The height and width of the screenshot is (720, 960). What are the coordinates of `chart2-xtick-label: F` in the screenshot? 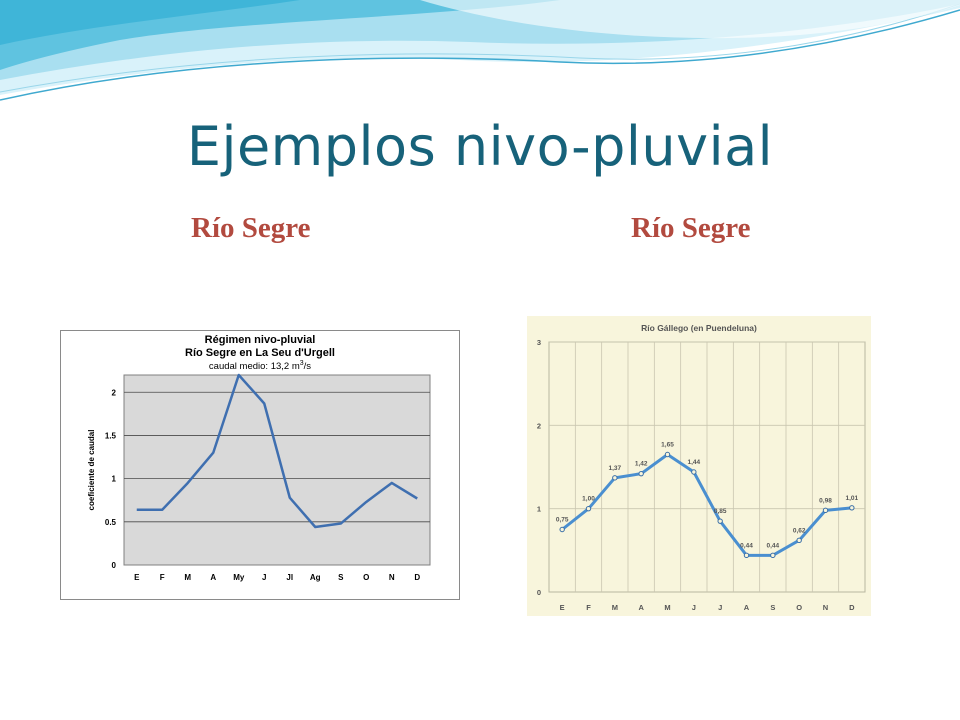 It's located at (588, 607).